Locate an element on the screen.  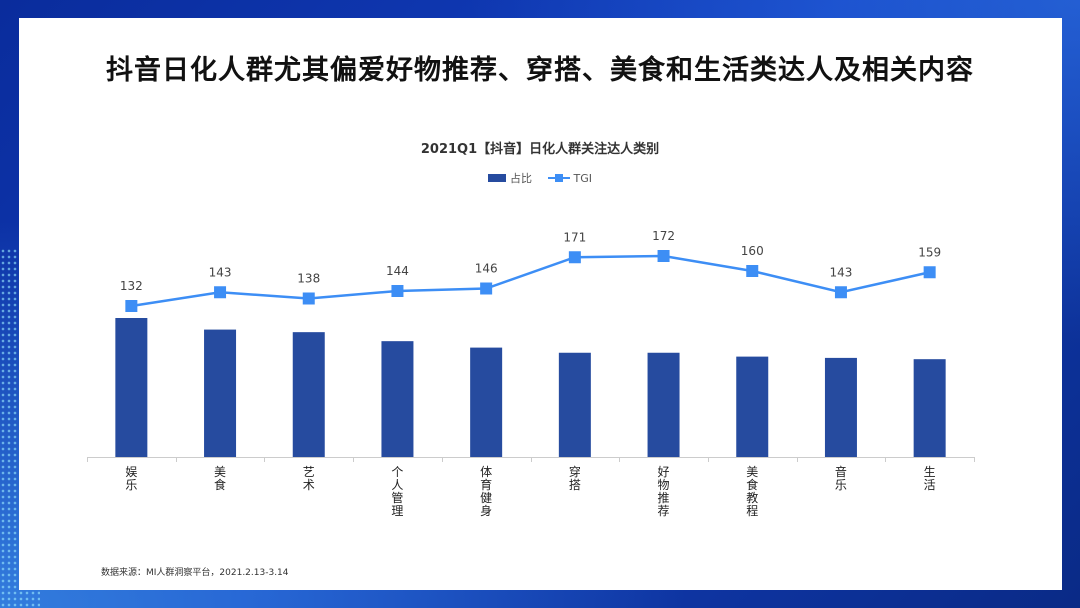
x-tick-label: 美食教程 is located at coordinates (752, 491).